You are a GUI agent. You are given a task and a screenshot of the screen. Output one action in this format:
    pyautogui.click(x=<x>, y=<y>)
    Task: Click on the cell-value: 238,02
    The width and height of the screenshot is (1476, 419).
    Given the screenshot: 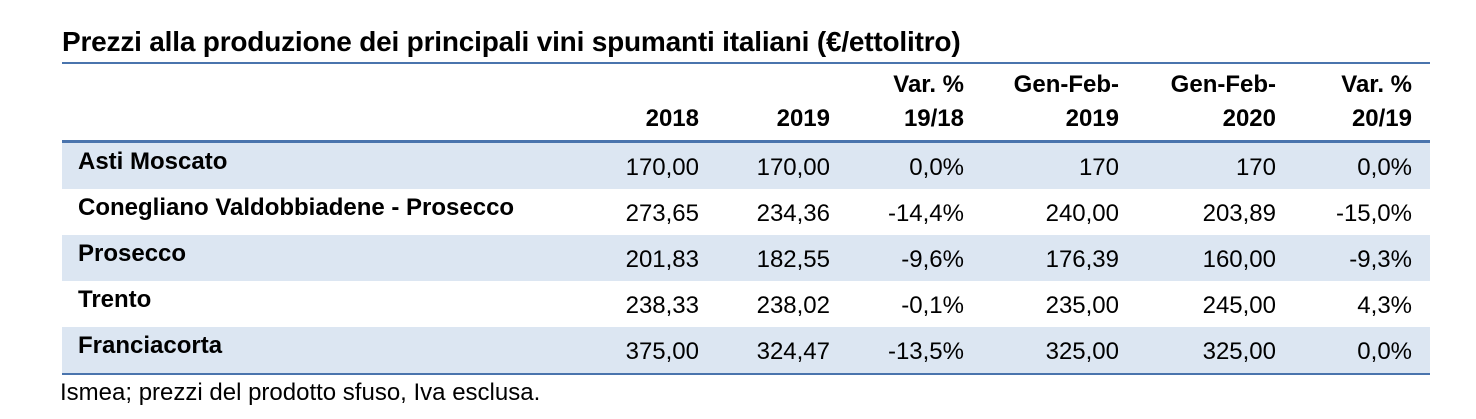 What is the action you would take?
    pyautogui.click(x=793, y=305)
    